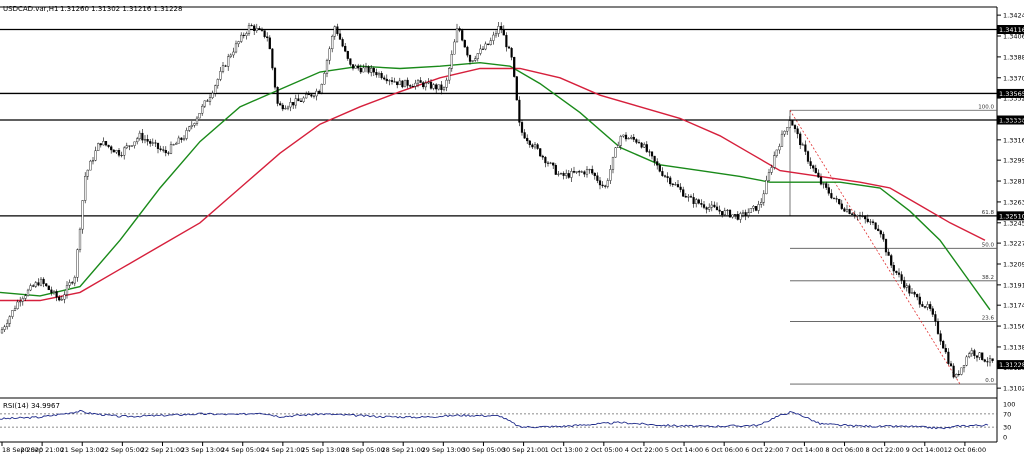 This screenshot has height=455, width=1024. I want to click on time-tick-label: 29 Sep 13:00, so click(443, 450).